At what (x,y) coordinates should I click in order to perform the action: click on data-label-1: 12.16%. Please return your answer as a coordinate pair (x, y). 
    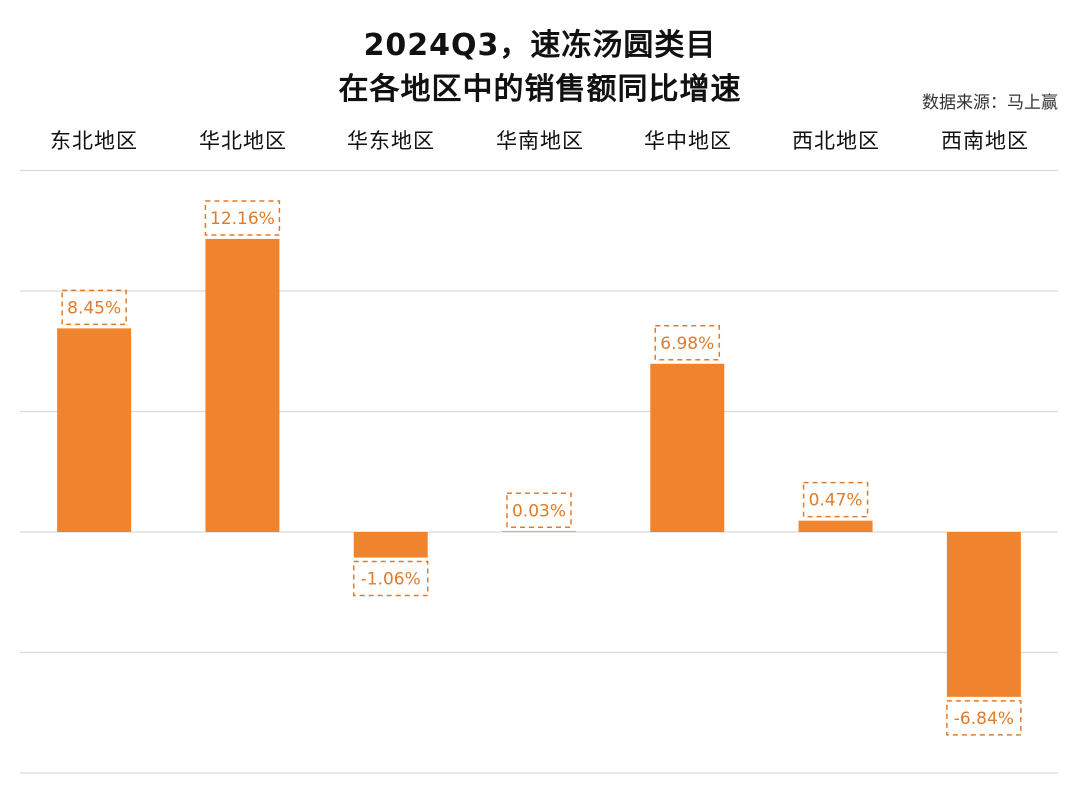
    Looking at the image, I should click on (242, 219).